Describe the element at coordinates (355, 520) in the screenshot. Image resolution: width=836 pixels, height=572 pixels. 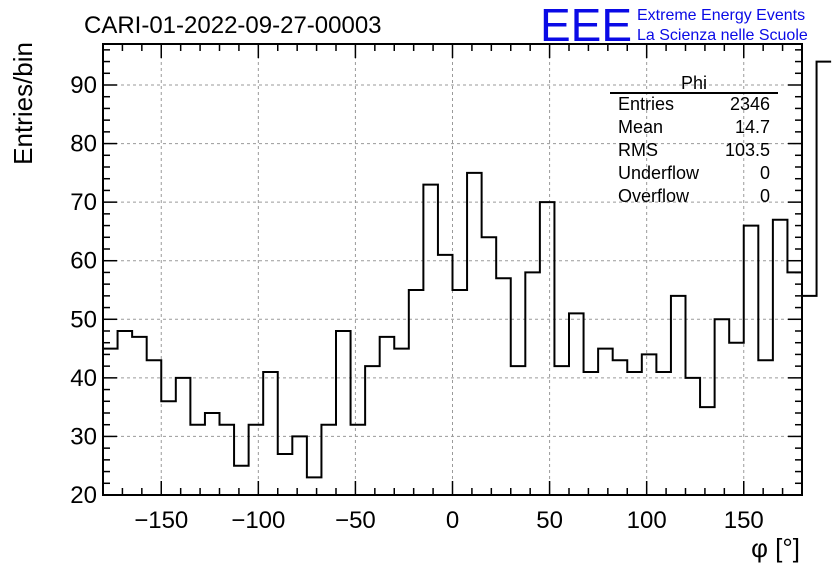
I see `x-tick-label: −50` at that location.